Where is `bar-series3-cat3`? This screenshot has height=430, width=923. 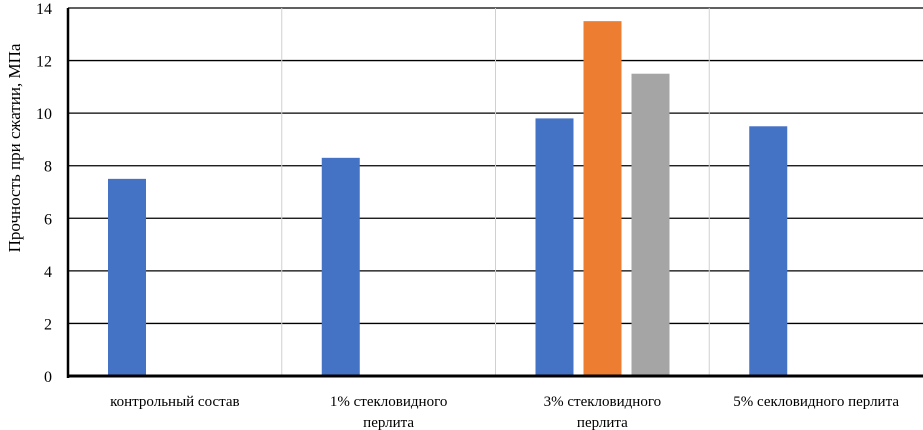 bar-series3-cat3 is located at coordinates (650, 224).